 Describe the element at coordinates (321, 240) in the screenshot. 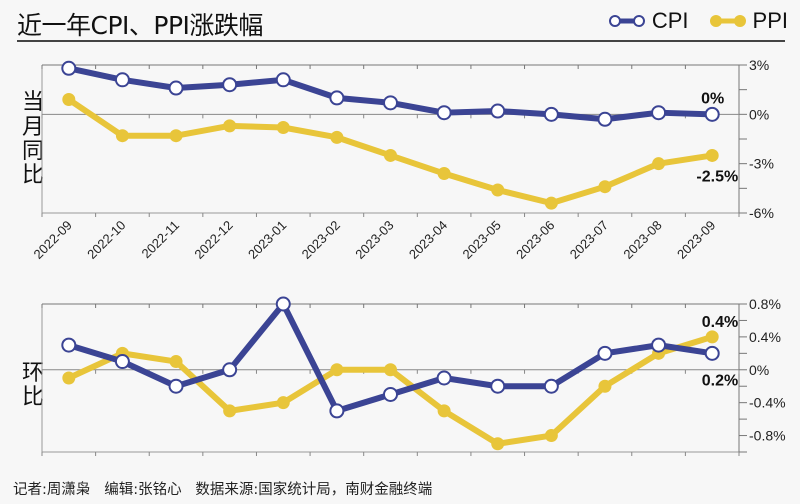

I see `x-tick-label: 2023-02` at that location.